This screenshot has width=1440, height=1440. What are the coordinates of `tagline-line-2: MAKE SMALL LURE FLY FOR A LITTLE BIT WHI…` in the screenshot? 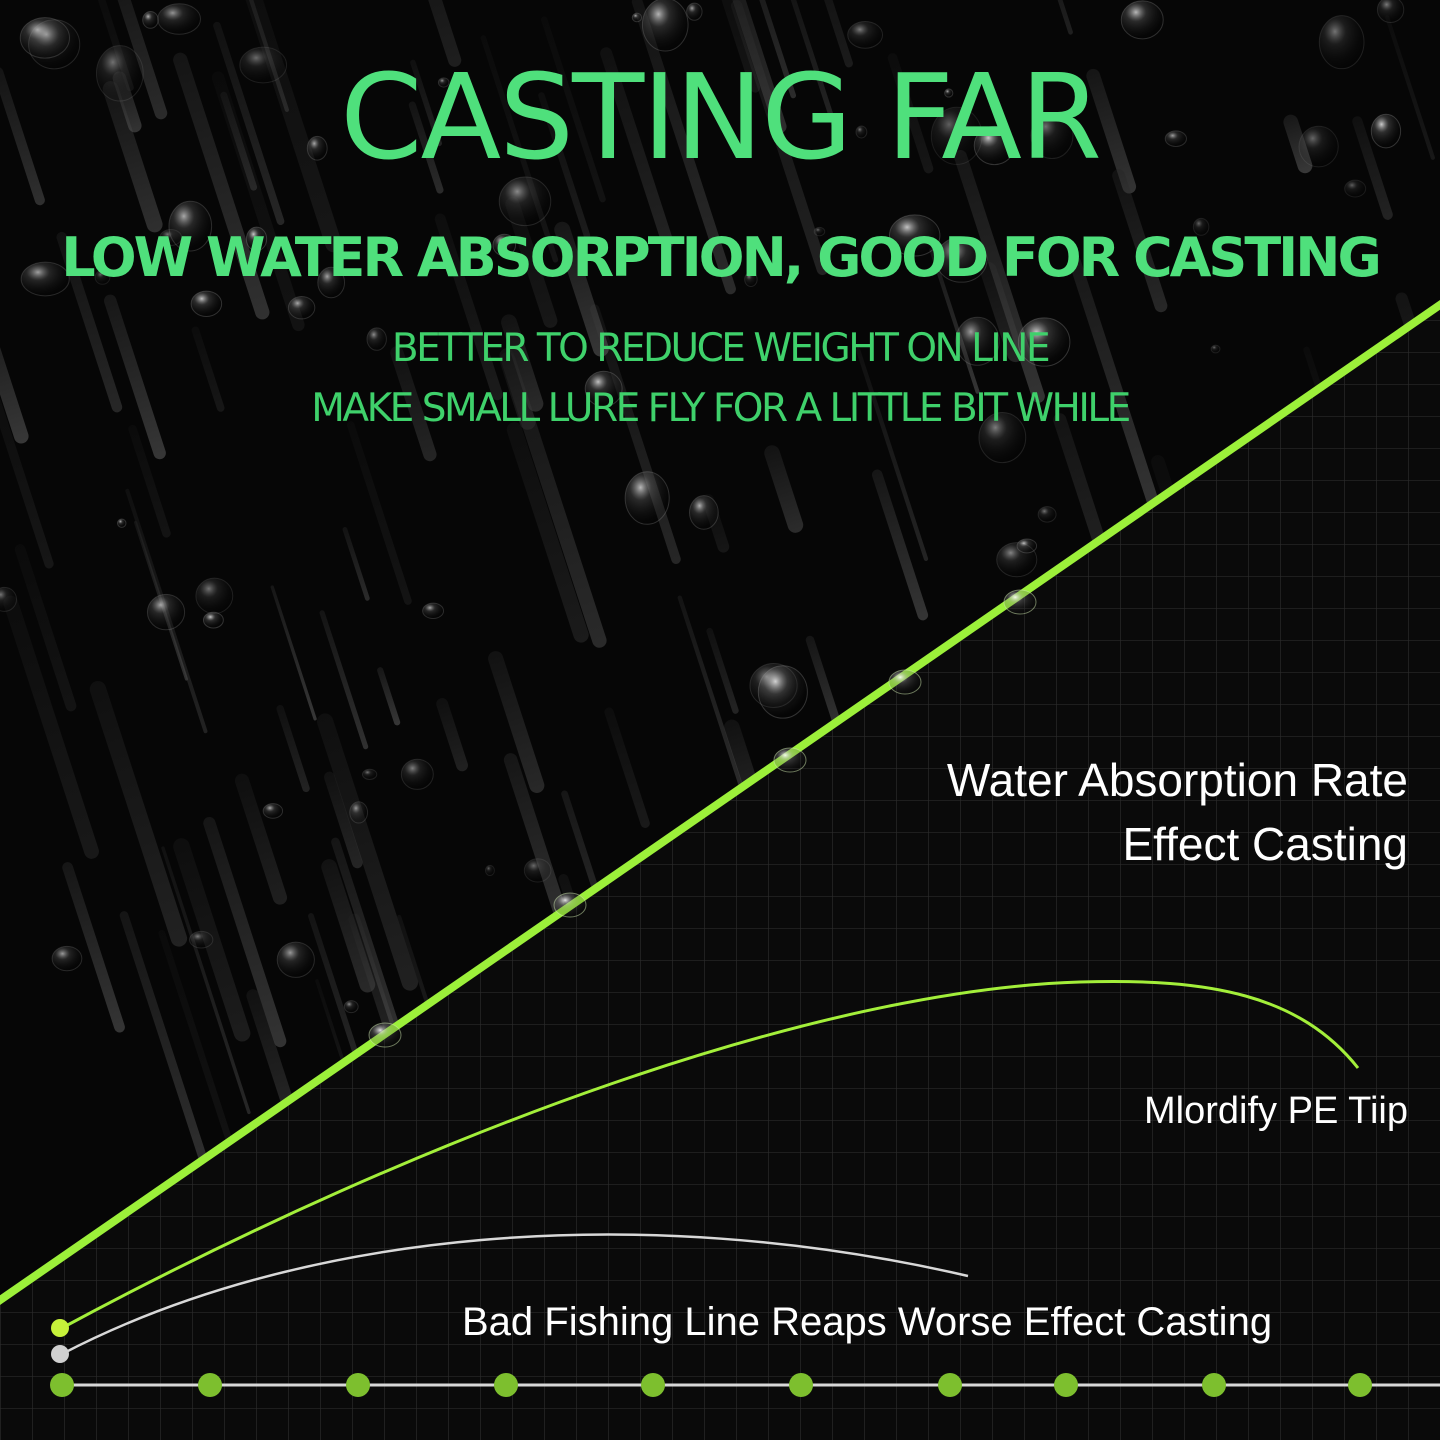 It's located at (721, 408).